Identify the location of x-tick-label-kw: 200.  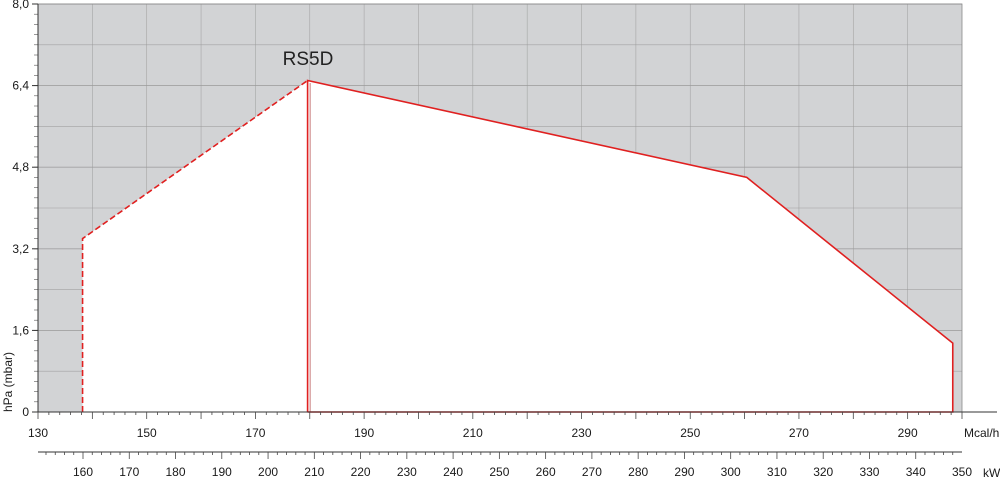
(268, 471).